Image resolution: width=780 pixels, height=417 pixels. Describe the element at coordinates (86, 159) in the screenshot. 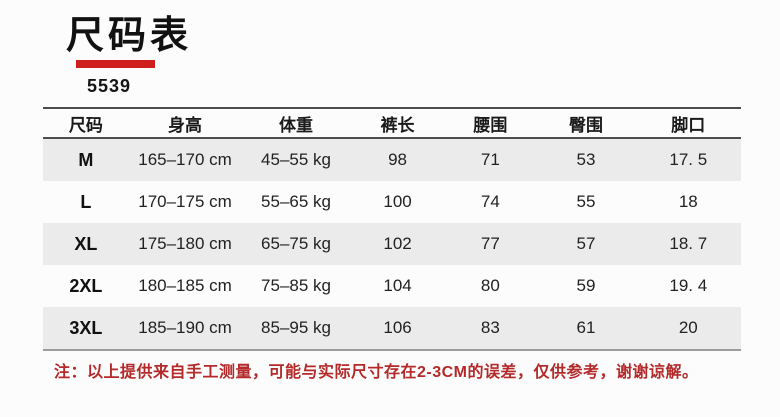

I see `size-cell: M` at that location.